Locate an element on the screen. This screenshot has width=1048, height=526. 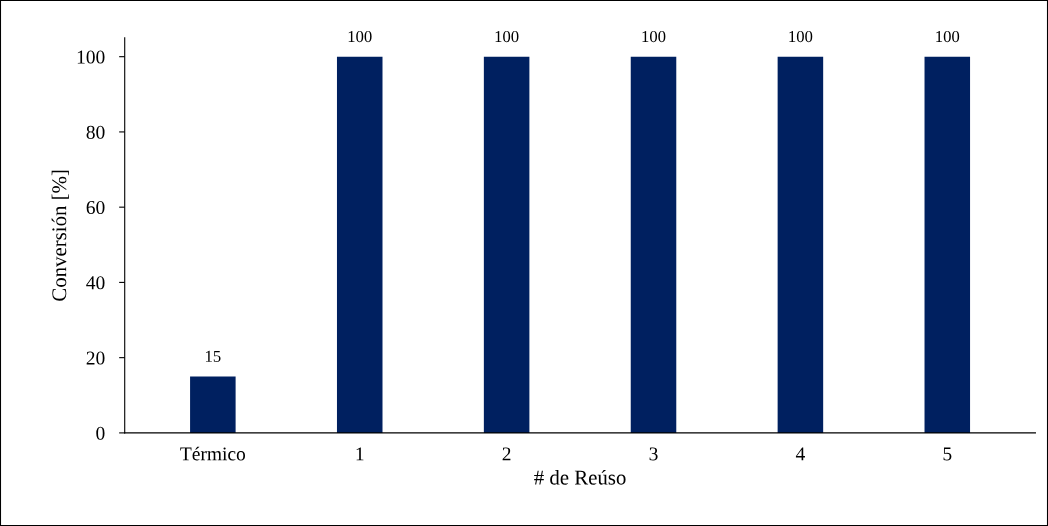
x-tick-label: 1 is located at coordinates (360, 454).